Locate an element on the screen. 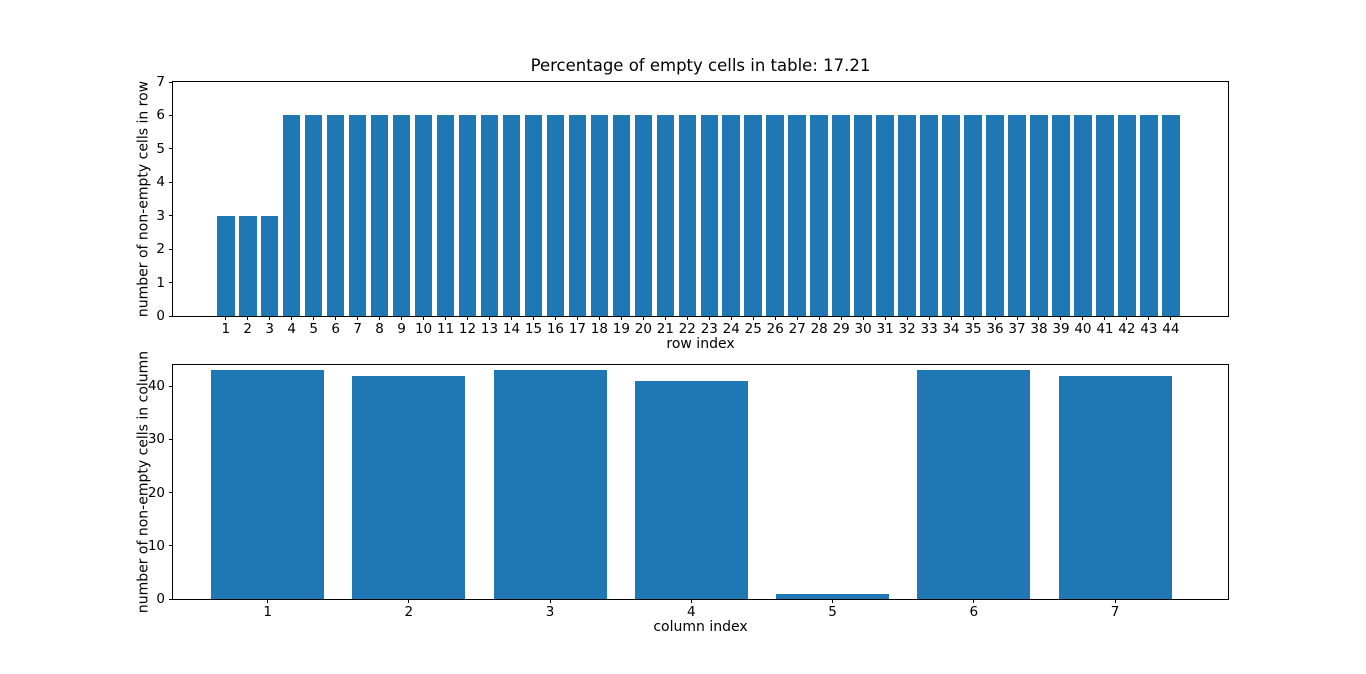 The height and width of the screenshot is (674, 1366). y-tick-label: 10 is located at coordinates (156, 545).